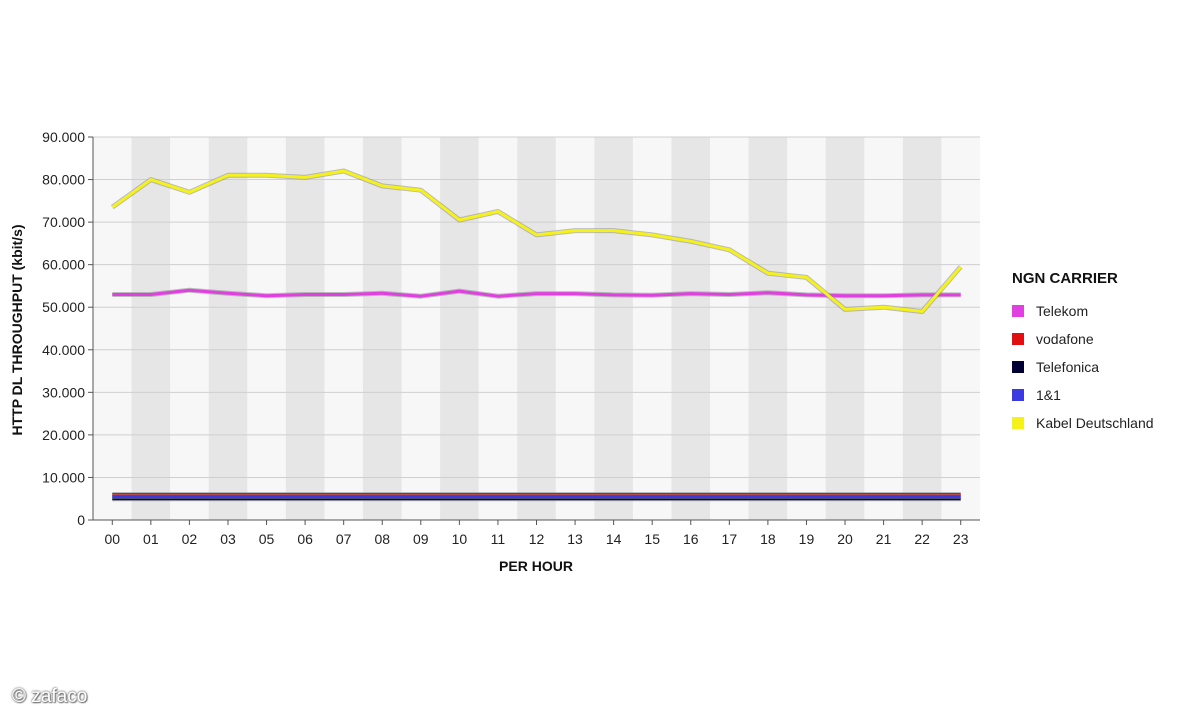  I want to click on y-tick-label: 10.000, so click(63, 477).